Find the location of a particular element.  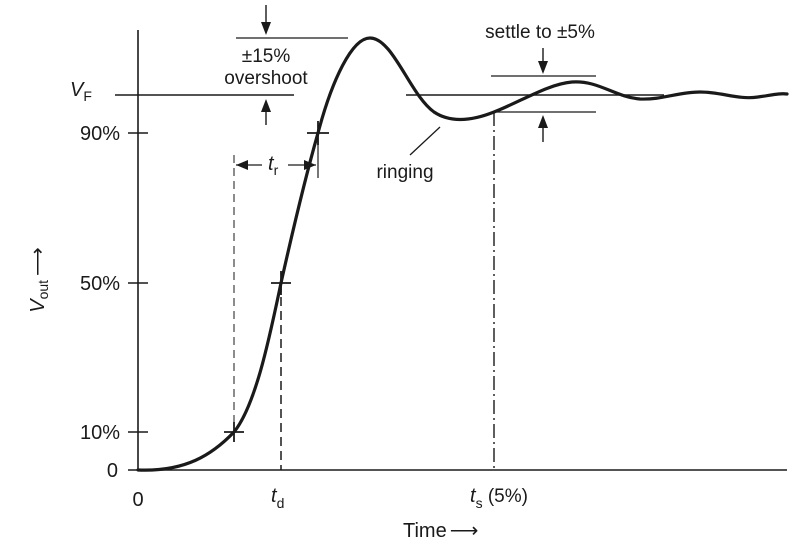

ringing-pointer-line is located at coordinates (425, 141).